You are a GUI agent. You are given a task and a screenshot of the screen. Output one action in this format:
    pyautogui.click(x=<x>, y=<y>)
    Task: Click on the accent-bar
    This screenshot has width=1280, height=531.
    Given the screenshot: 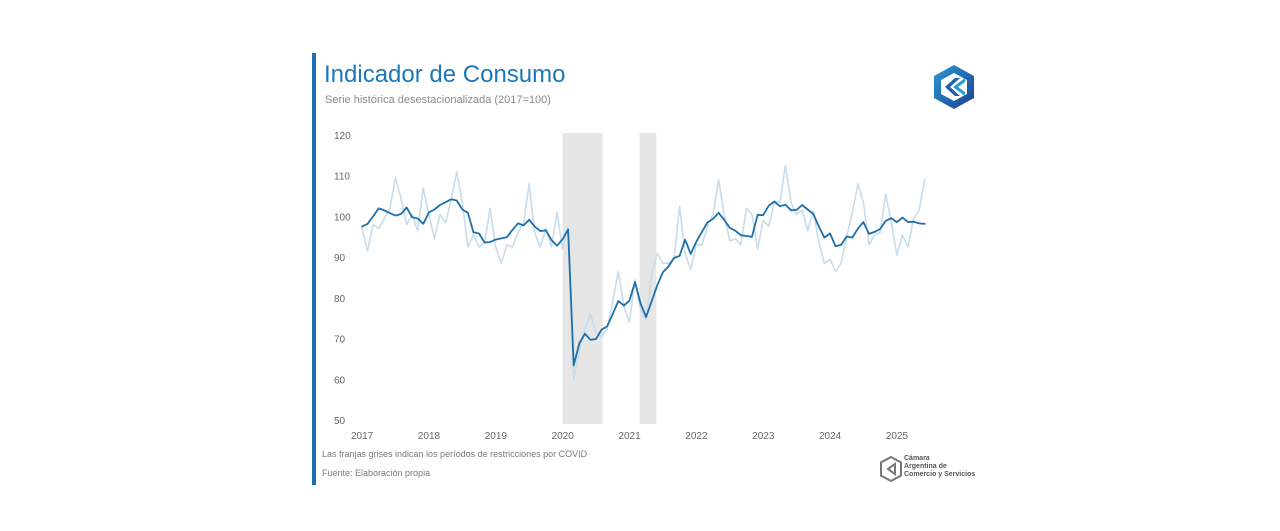 What is the action you would take?
    pyautogui.click(x=314, y=269)
    